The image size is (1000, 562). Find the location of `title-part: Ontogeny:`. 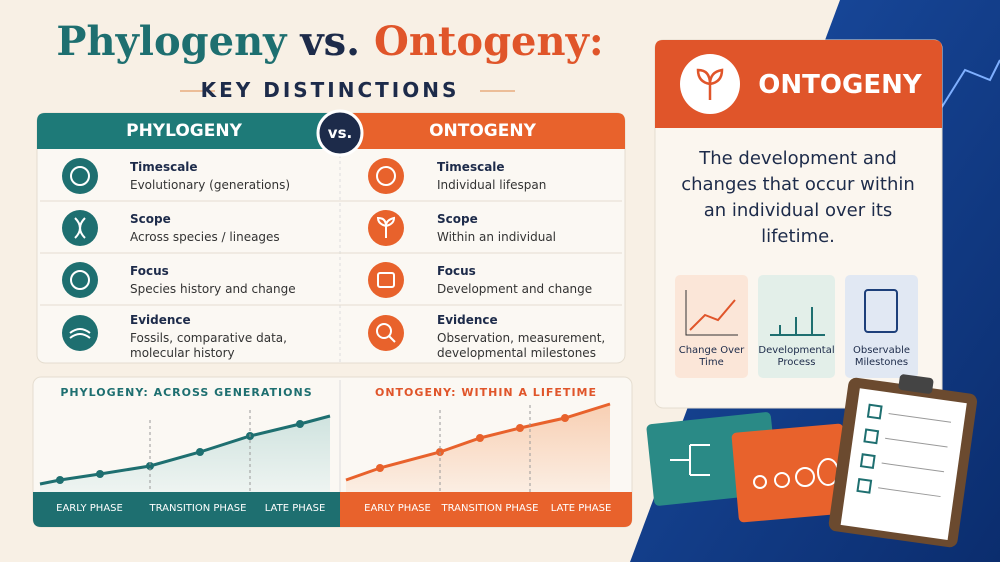

title-part: Ontogeny: is located at coordinates (489, 41).